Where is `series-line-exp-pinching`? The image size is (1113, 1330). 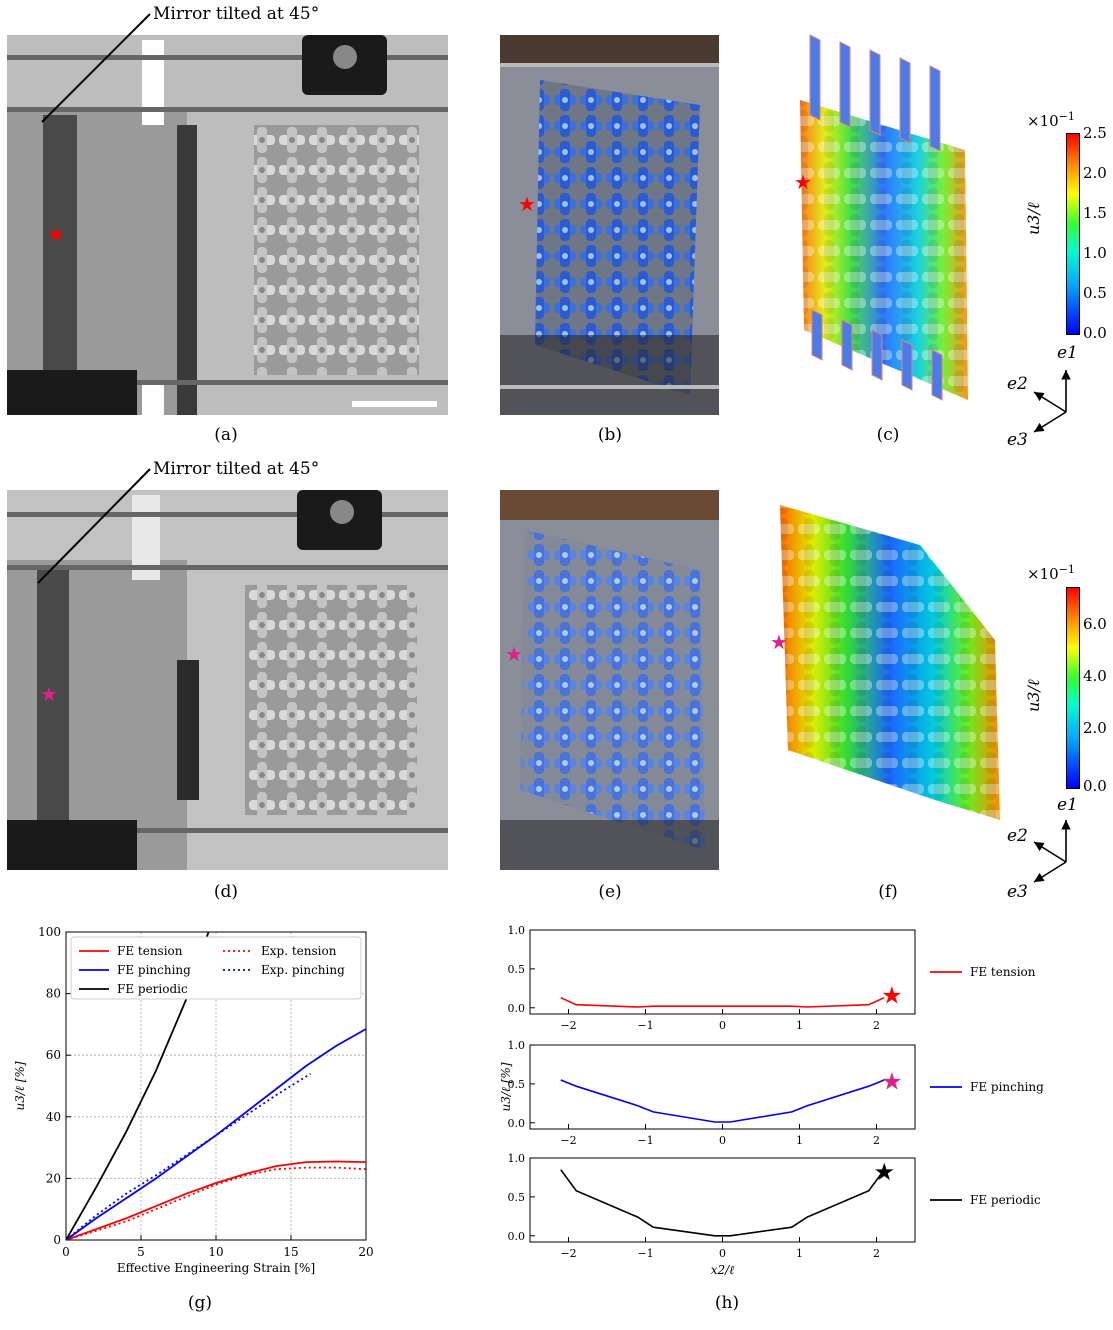 series-line-exp-pinching is located at coordinates (188, 1156).